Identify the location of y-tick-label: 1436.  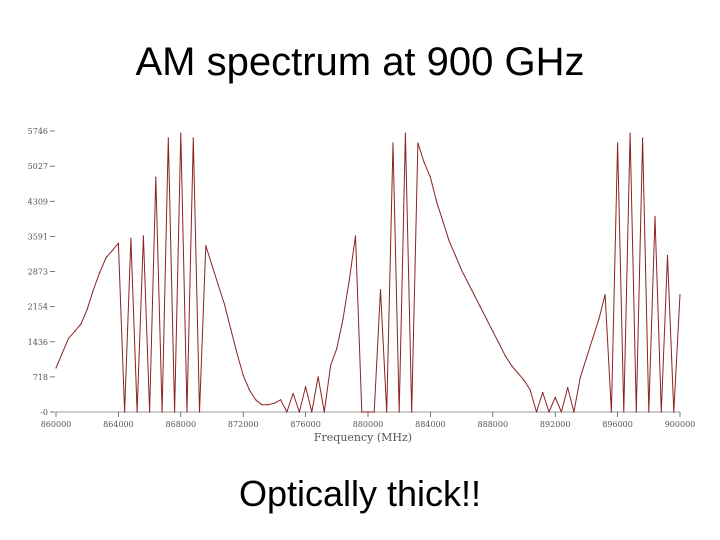
(38, 342).